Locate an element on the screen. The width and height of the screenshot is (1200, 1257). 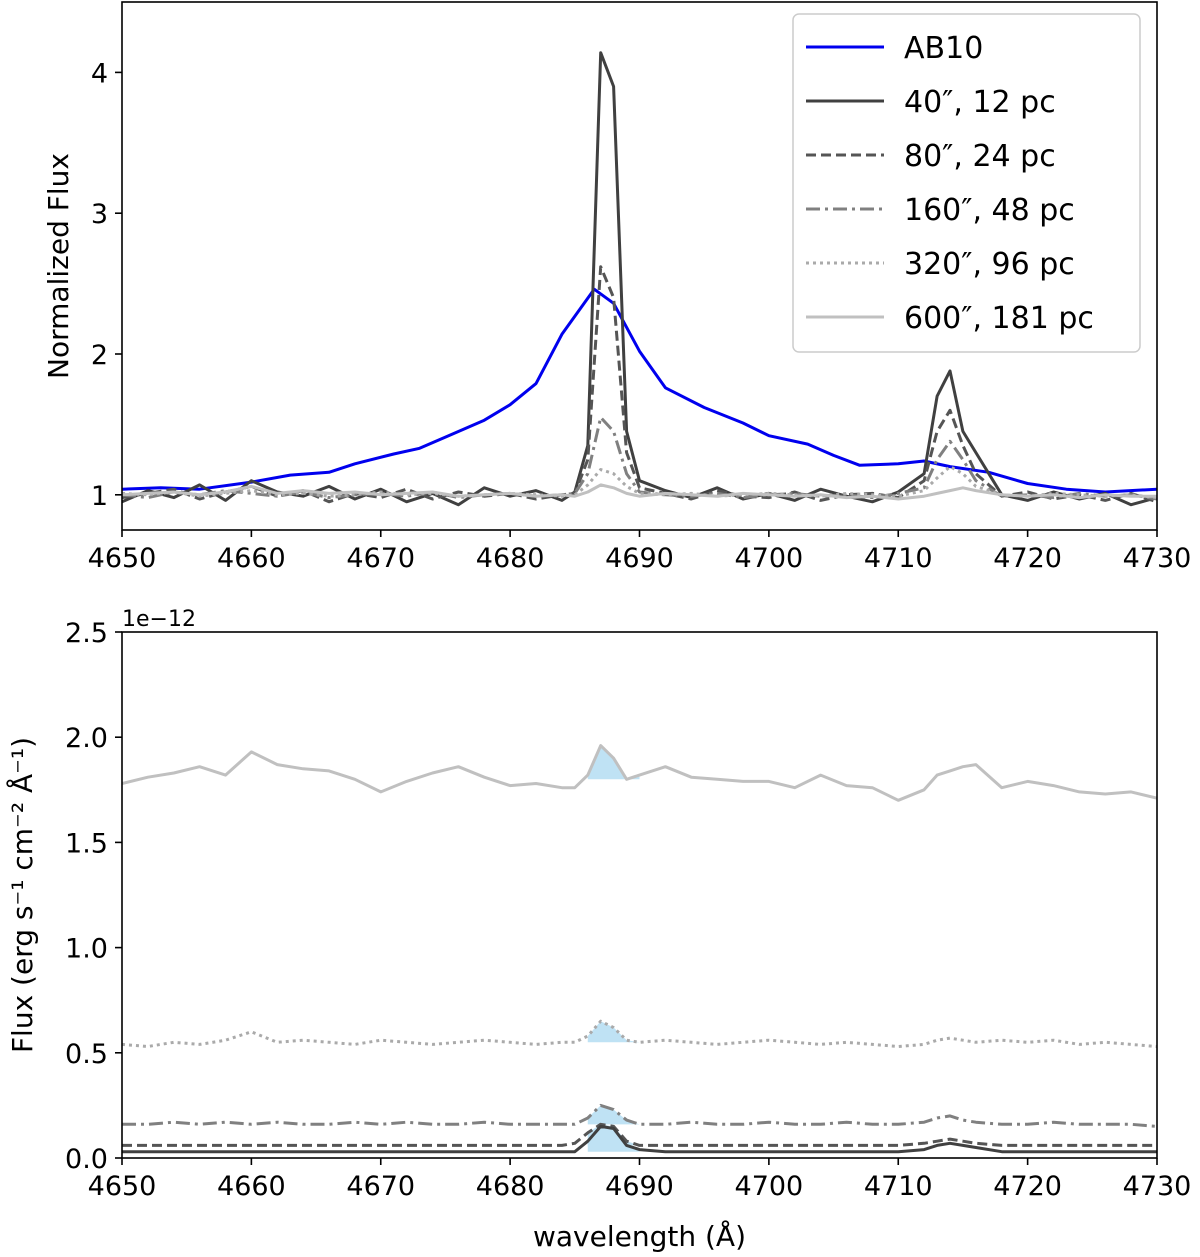
legend-label: 160″, 48 pc is located at coordinates (989, 210).